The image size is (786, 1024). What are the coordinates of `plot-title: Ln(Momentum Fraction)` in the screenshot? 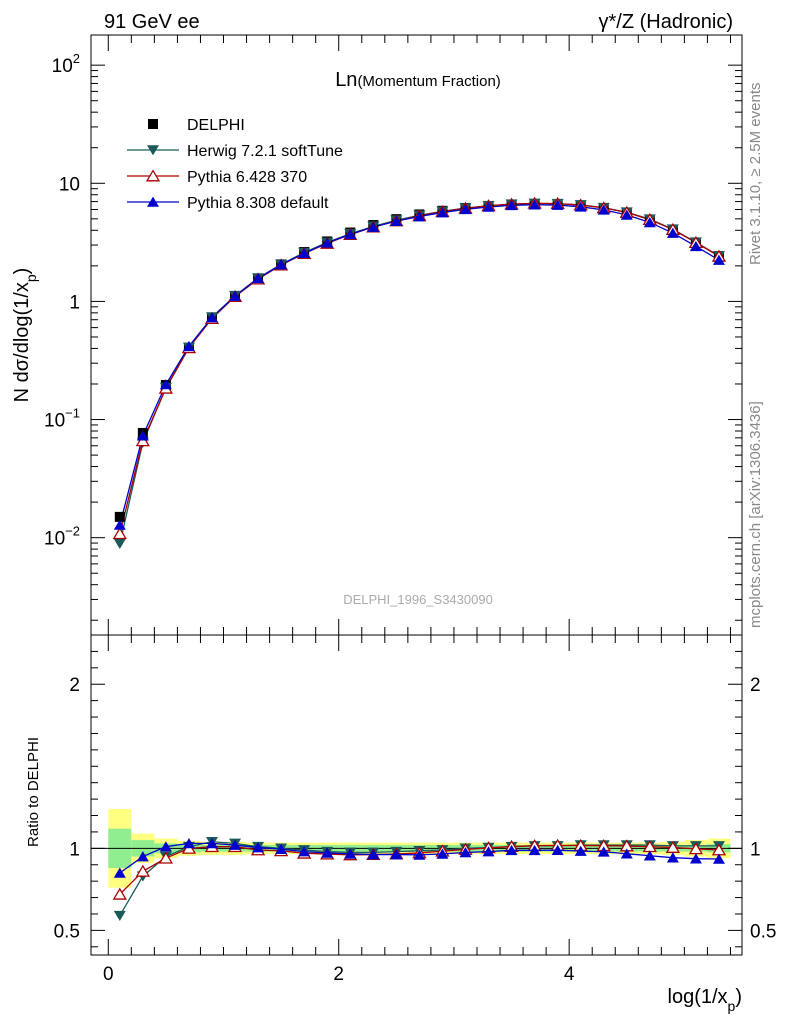 It's located at (418, 80).